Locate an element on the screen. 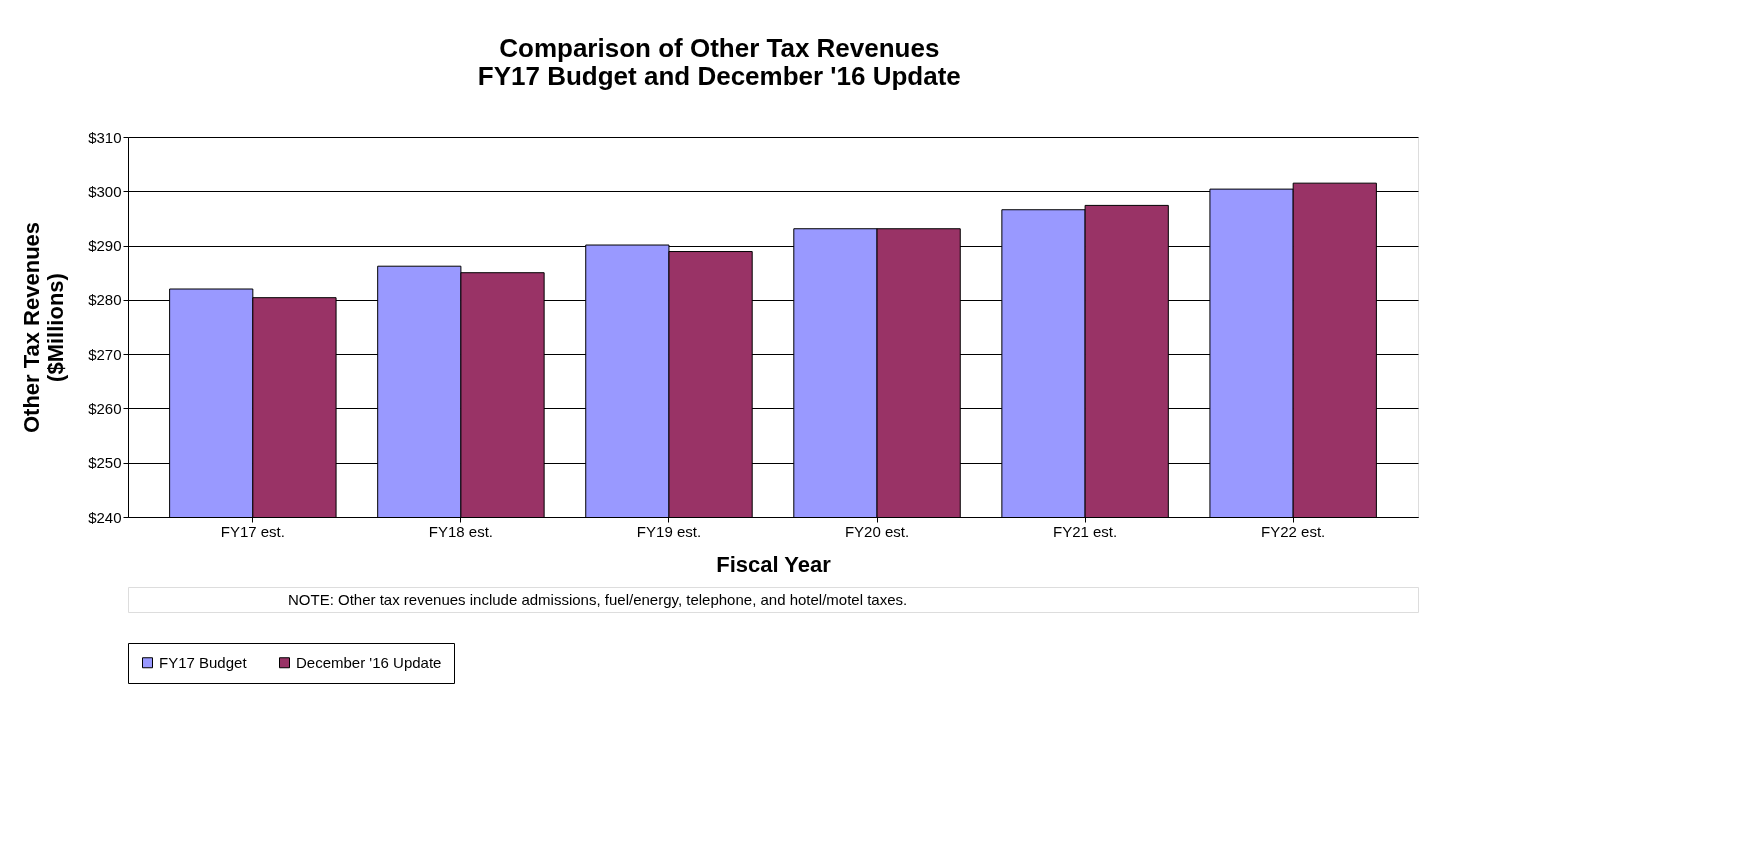 The width and height of the screenshot is (1741, 857). legend-label: FY17 Budget is located at coordinates (203, 662).